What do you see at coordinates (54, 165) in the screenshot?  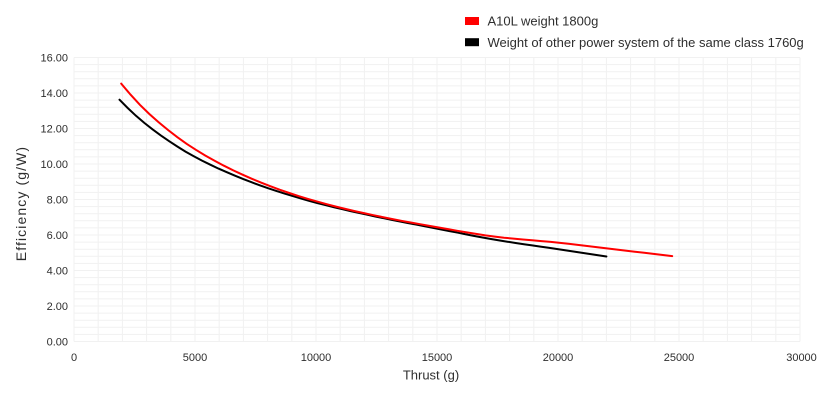 I see `svg-text: 10.00` at bounding box center [54, 165].